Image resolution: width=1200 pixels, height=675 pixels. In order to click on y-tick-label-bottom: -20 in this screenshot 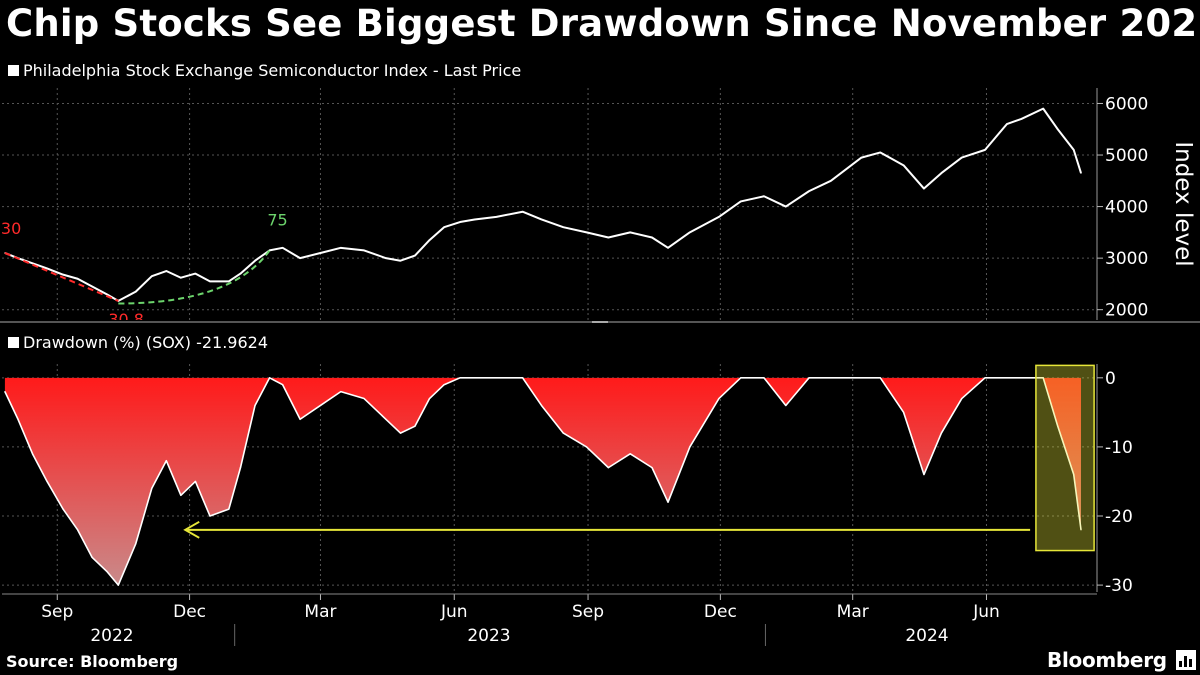, I will do `click(1119, 517)`.